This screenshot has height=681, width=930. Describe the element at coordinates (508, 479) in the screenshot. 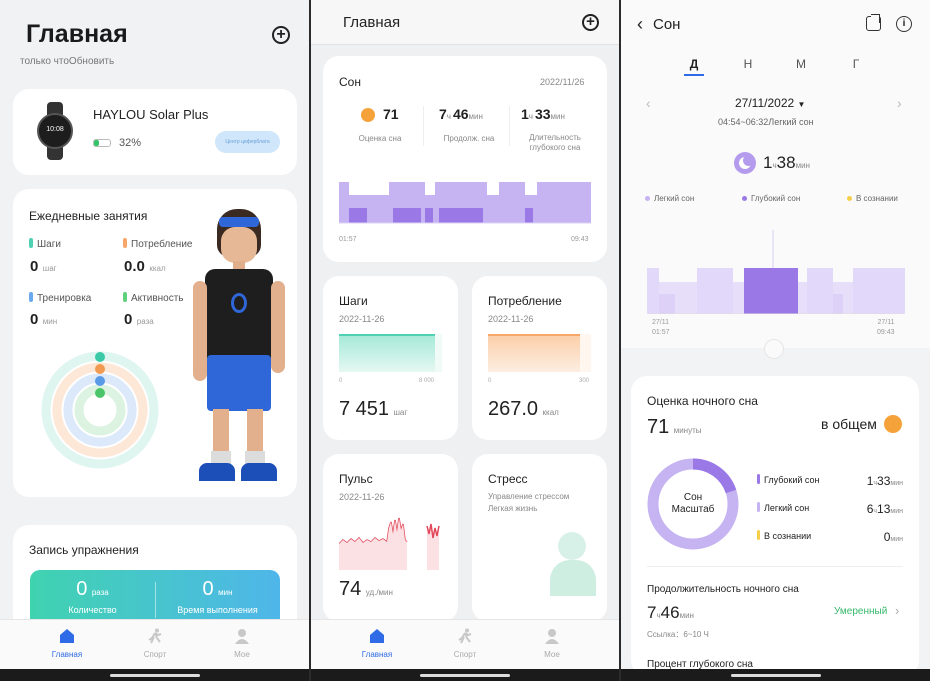

I see `stress-title: Стресс` at that location.